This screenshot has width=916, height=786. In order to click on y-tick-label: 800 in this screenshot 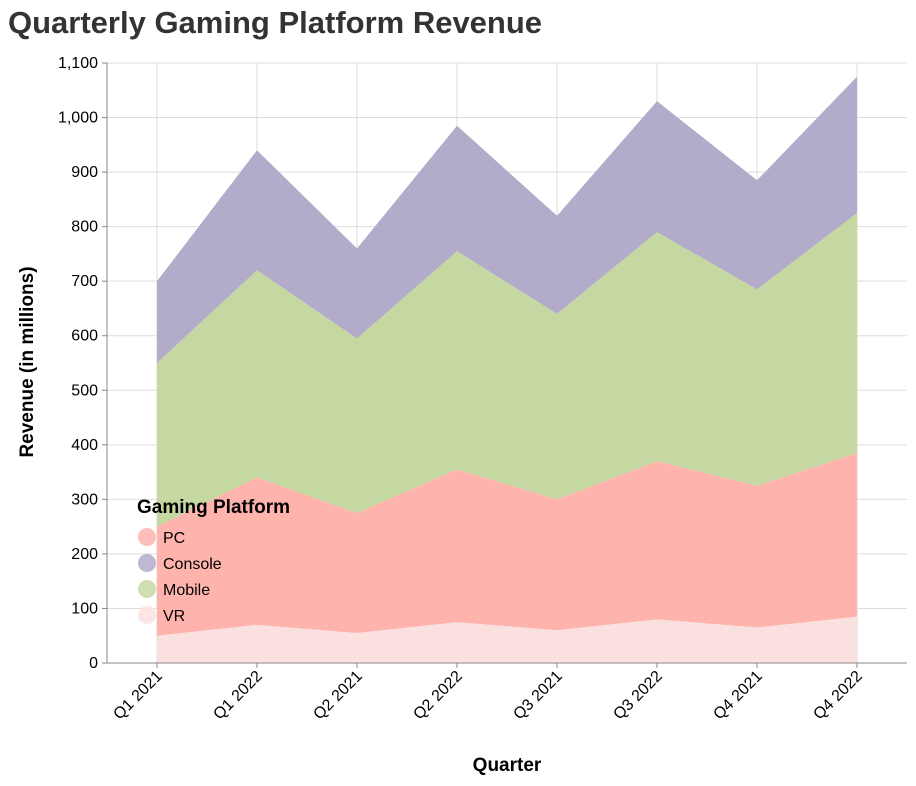, I will do `click(84, 227)`.